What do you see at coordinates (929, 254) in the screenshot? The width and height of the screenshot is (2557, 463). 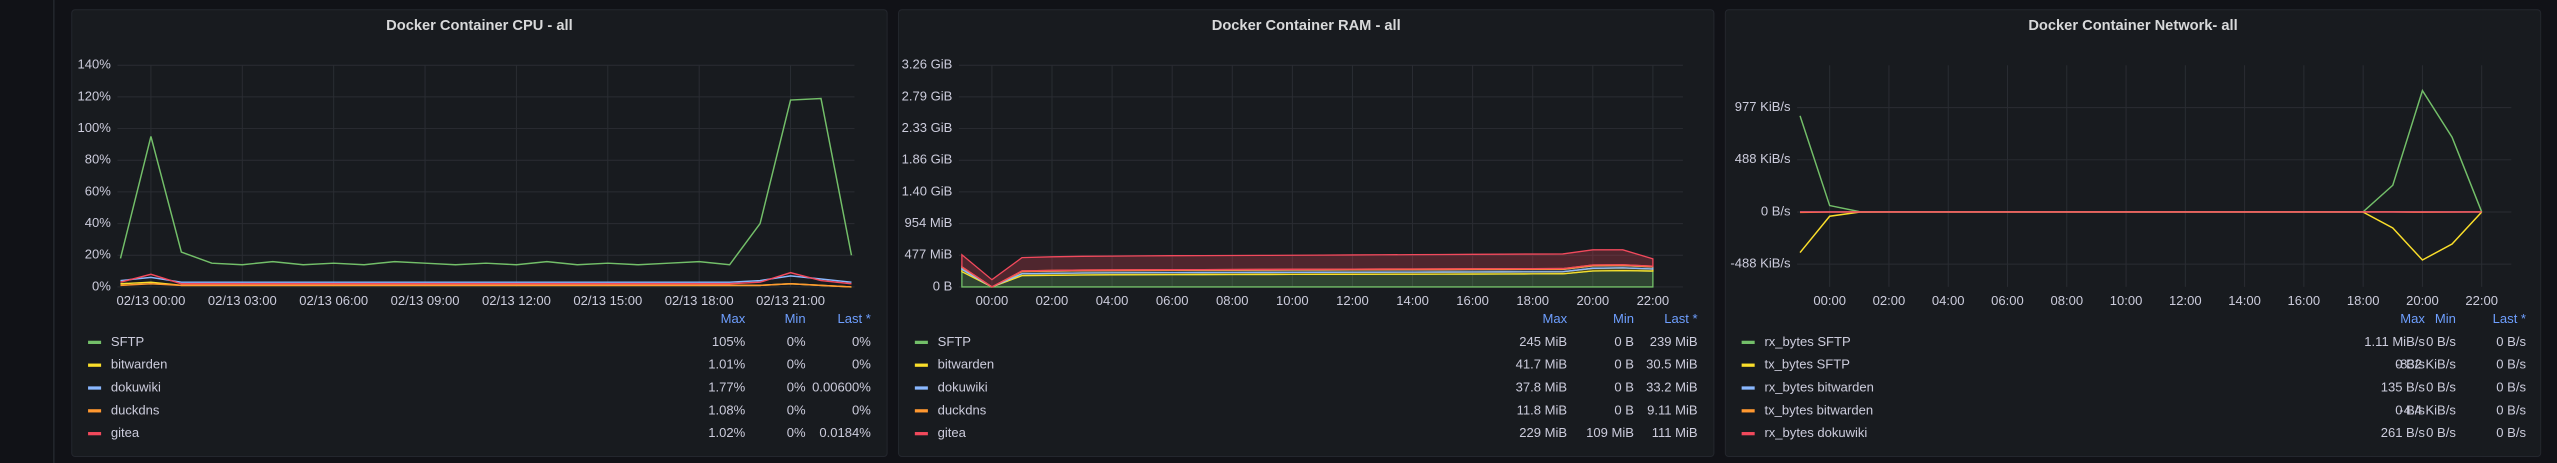 I see `y-tick-label: 477 MiB` at bounding box center [929, 254].